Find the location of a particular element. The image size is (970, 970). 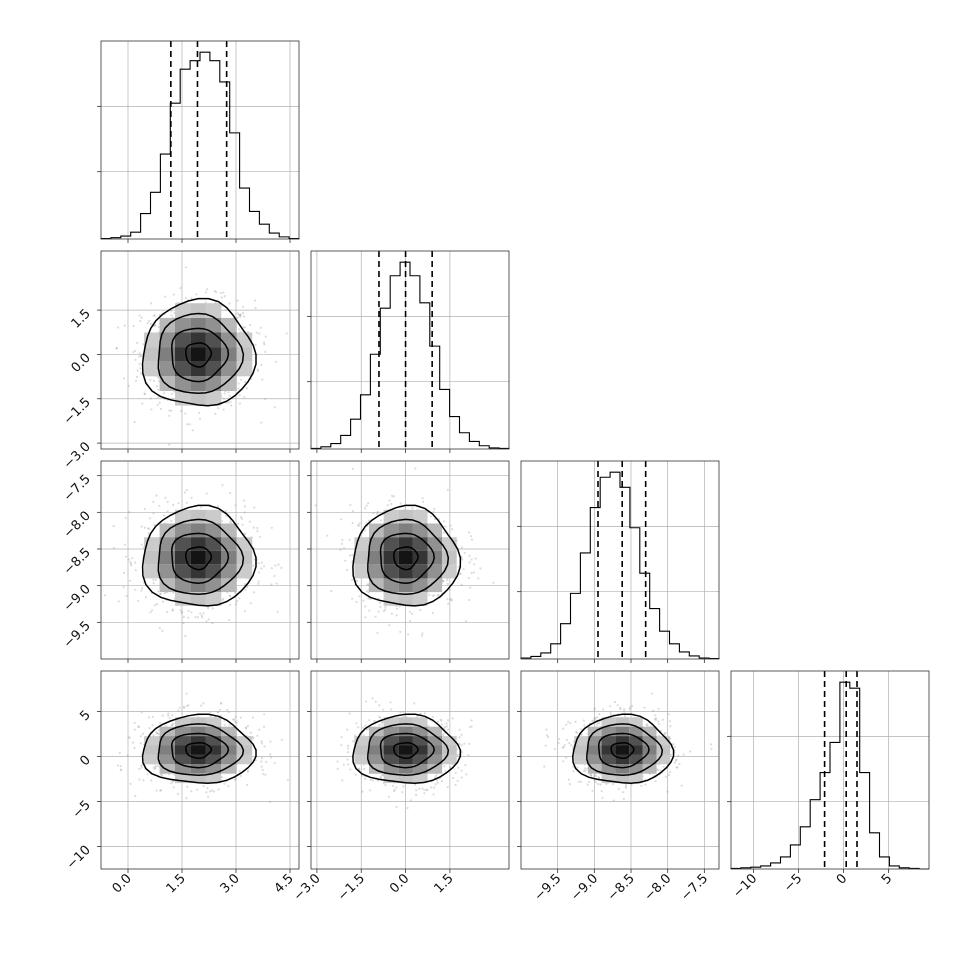

density-map is located at coordinates (405, 750).